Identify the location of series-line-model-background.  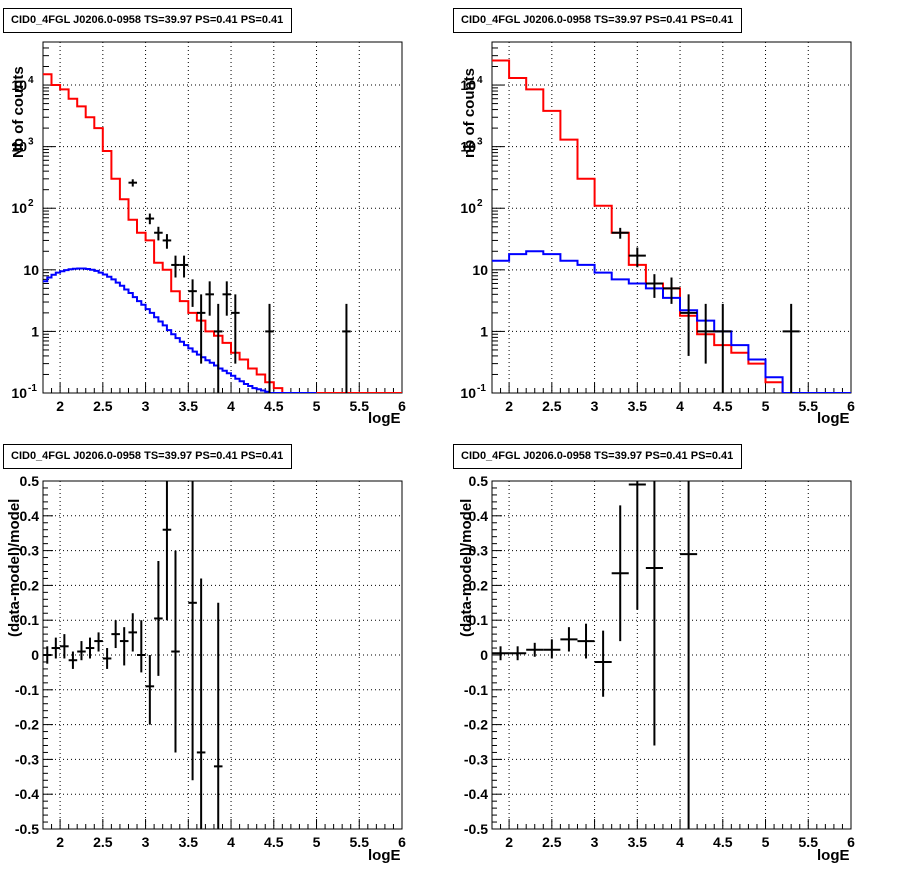
(671, 321).